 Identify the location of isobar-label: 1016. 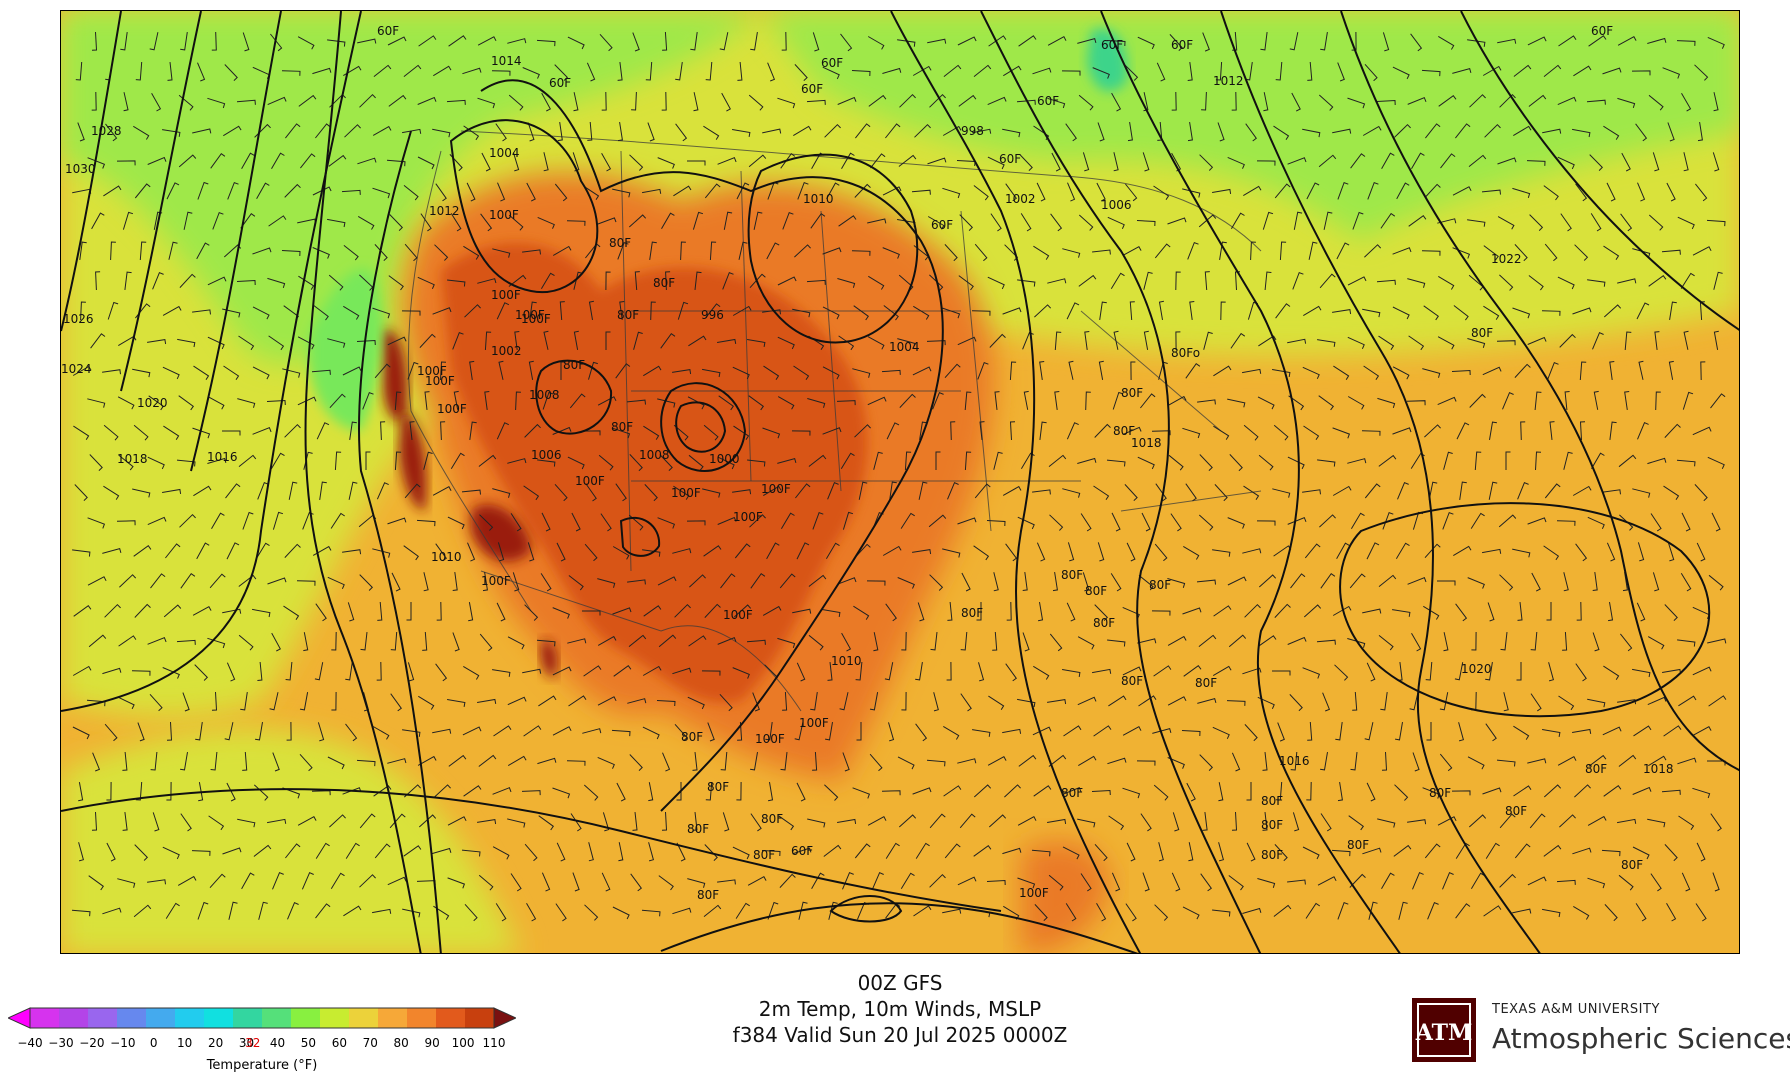
(222, 457).